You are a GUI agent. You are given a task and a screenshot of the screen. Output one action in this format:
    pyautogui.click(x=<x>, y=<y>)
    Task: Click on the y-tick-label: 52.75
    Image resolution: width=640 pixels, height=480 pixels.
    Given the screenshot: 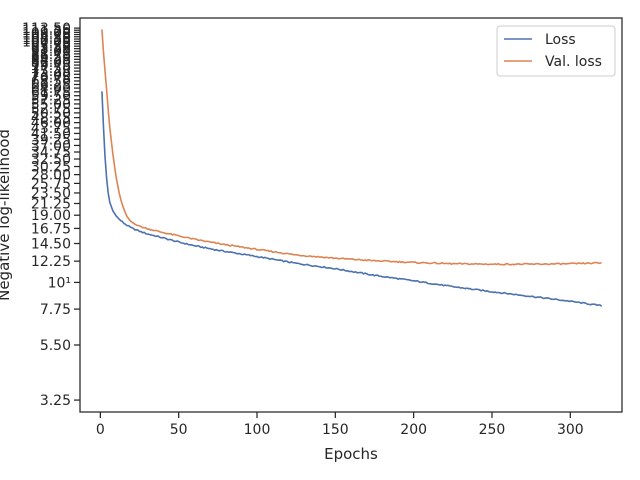 What is the action you would take?
    pyautogui.click(x=51, y=109)
    